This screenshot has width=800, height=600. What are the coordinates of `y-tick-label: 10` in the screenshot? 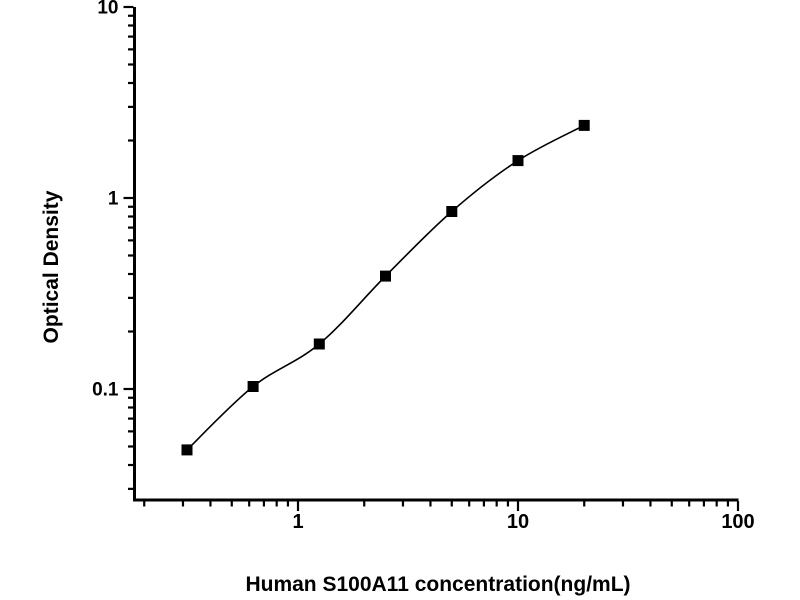 It's located at (107, 9).